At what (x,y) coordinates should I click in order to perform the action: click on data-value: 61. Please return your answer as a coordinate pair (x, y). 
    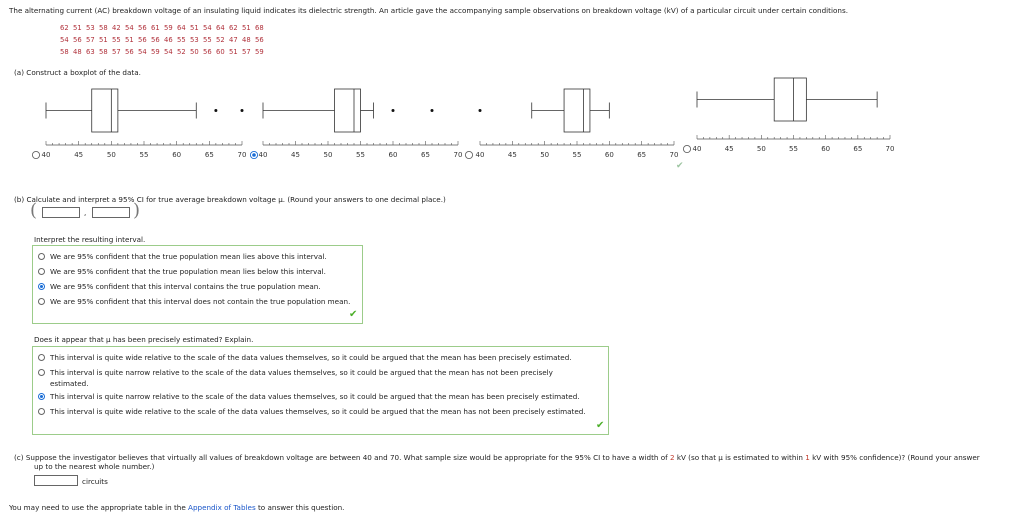
    Looking at the image, I should click on (155, 28).